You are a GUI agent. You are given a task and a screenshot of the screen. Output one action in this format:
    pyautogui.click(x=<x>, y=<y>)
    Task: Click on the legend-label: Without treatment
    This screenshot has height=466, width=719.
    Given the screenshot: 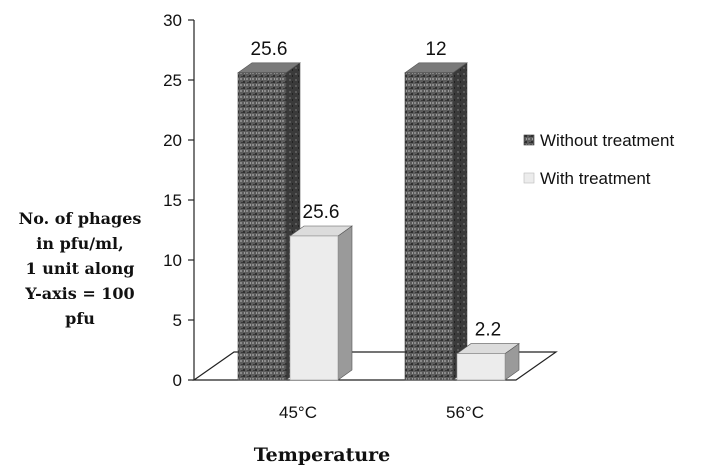 What is the action you would take?
    pyautogui.click(x=607, y=140)
    